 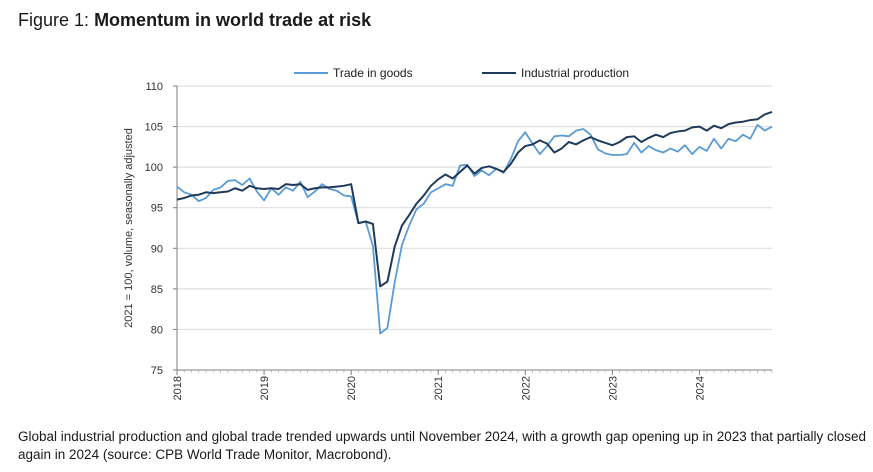 I want to click on x-tick-labels: 2018 2019 2020 2021 2022 2023 2024, so click(x=439, y=388).